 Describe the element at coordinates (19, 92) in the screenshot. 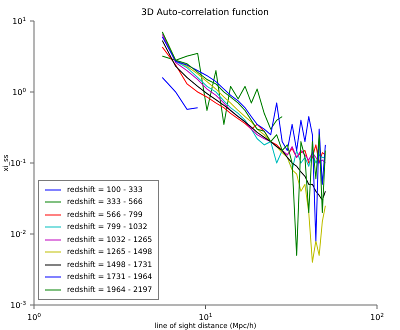

I see `y-tick-label: 10$^{0}$` at that location.